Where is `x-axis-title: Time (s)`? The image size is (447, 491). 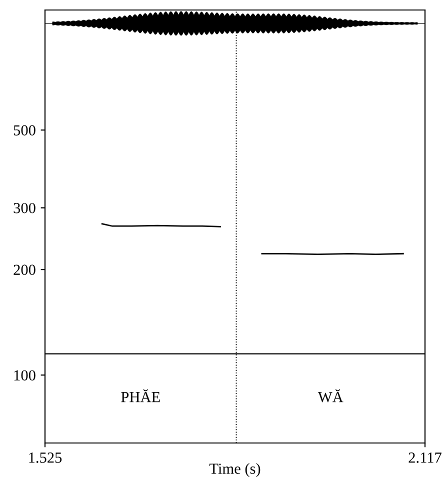 x-axis-title: Time (s) is located at coordinates (234, 470).